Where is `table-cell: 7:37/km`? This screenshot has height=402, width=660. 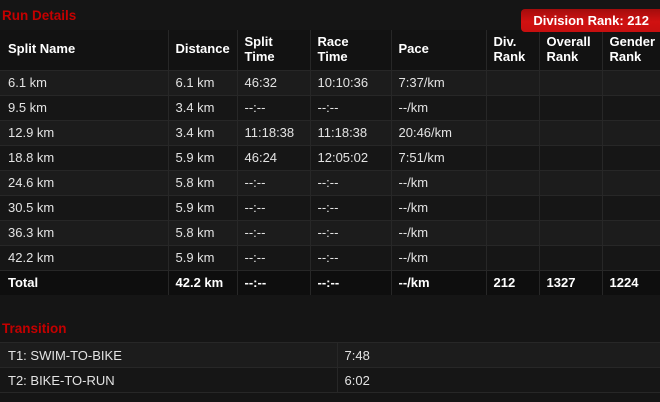
table-cell: 7:37/km is located at coordinates (438, 82).